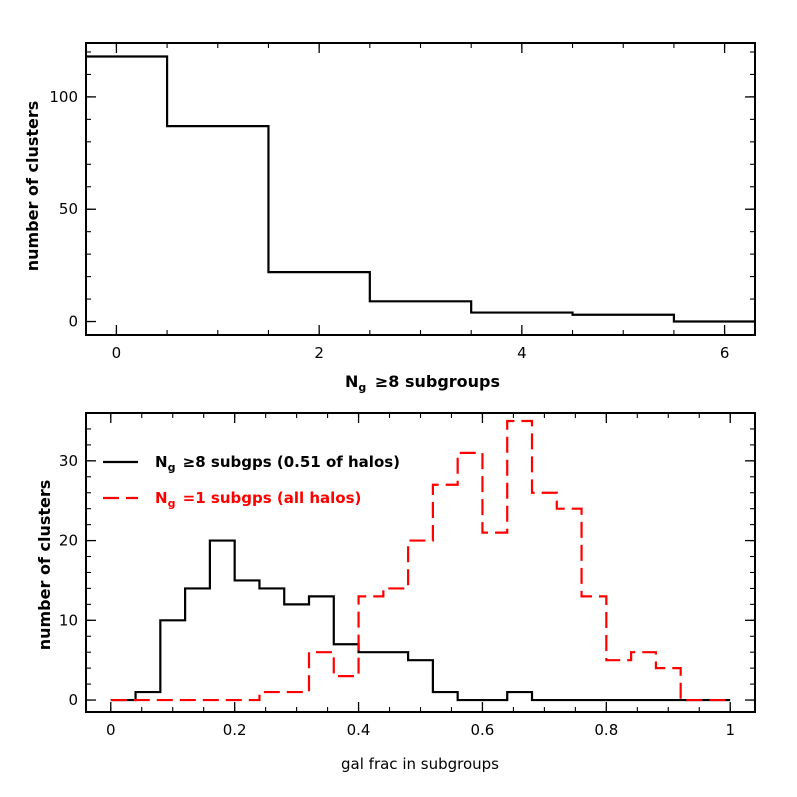 The image size is (797, 797). Describe the element at coordinates (68, 461) in the screenshot. I see `y-tick-label: 30` at that location.